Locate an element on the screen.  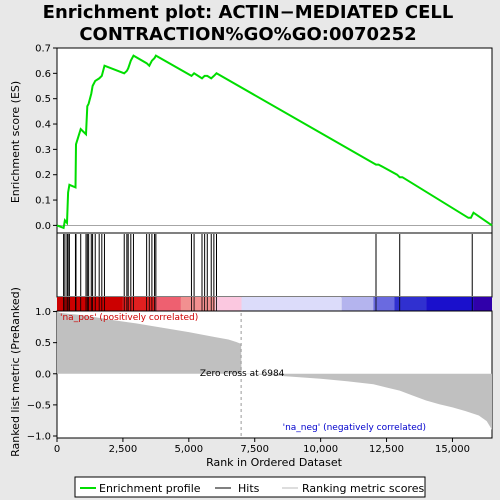
x-tick-label: 0 is located at coordinates (57, 449).